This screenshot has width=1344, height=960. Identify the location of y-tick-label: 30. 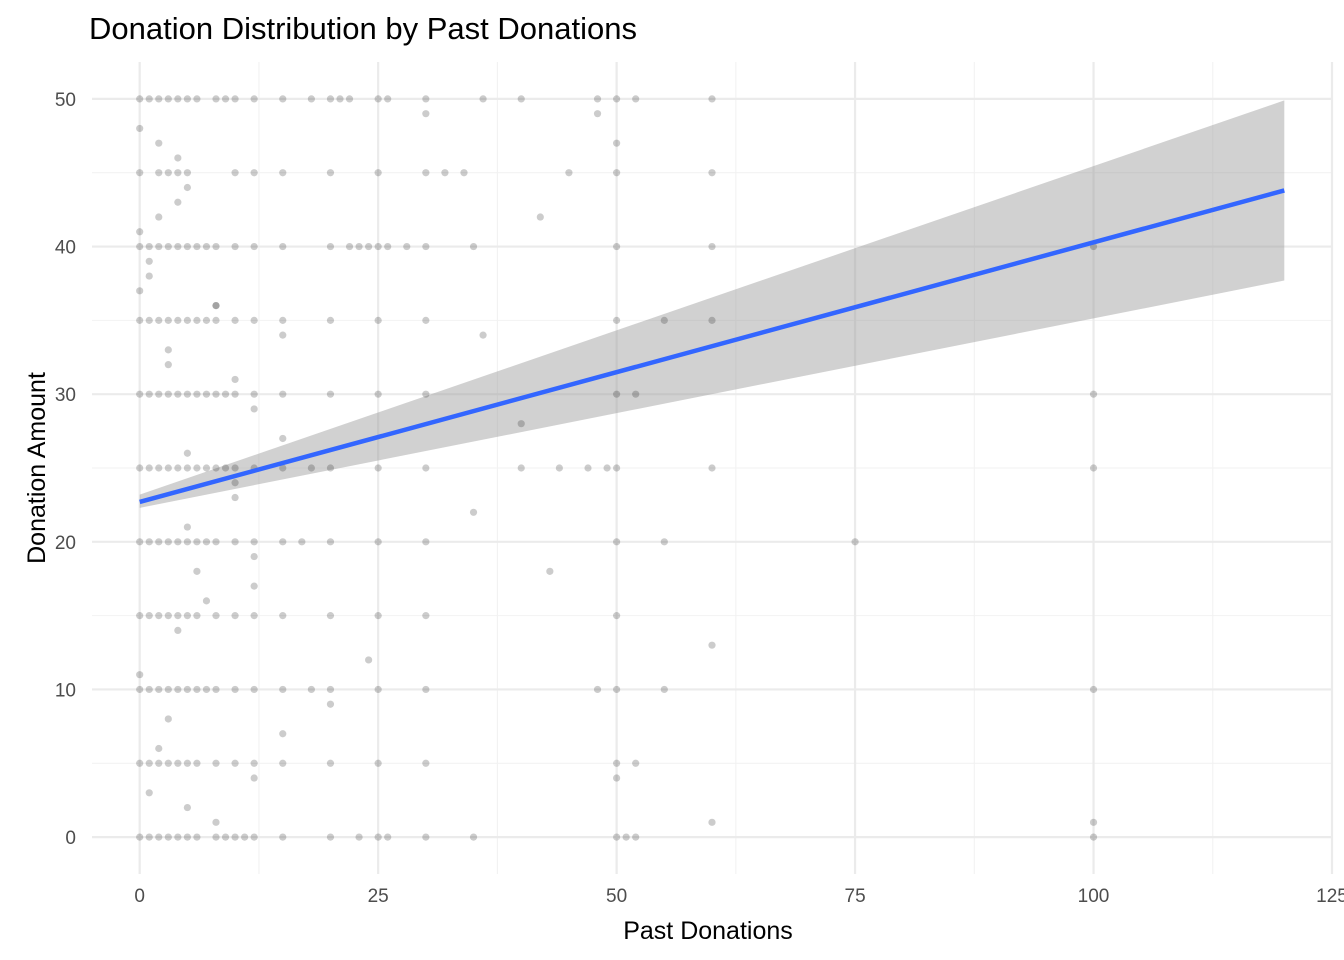
(65, 395).